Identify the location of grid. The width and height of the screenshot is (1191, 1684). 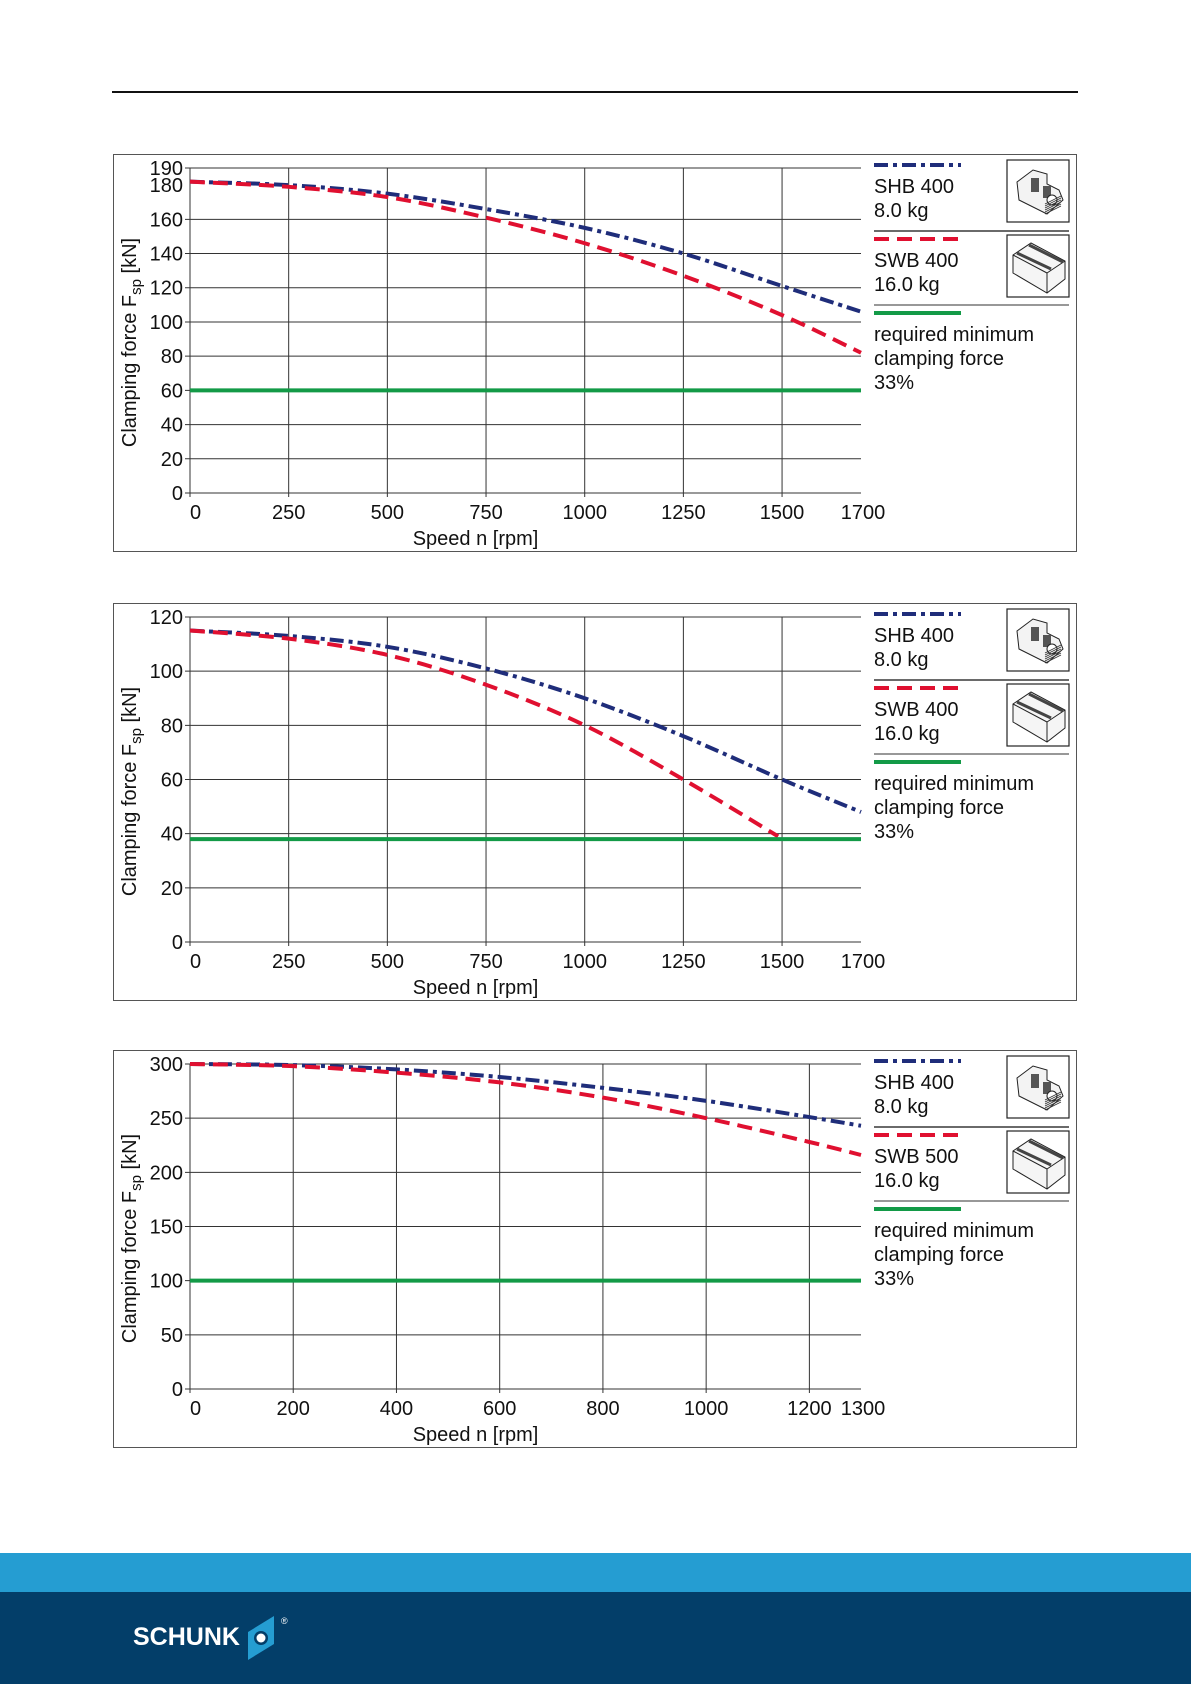
(523, 1228).